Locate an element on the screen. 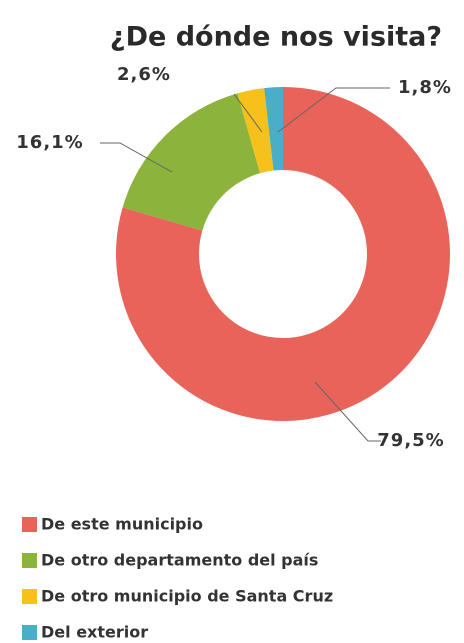 This screenshot has height=643, width=464. data-label: 79,5% is located at coordinates (410, 440).